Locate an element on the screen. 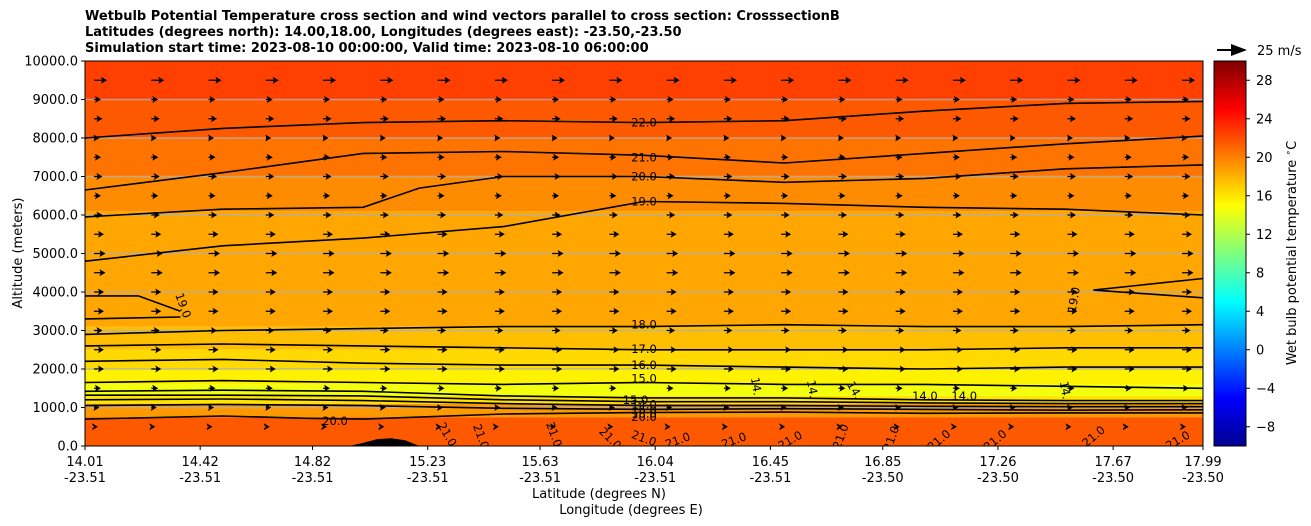 The height and width of the screenshot is (526, 1311). y-tick-label: 8000.0 is located at coordinates (56, 139).